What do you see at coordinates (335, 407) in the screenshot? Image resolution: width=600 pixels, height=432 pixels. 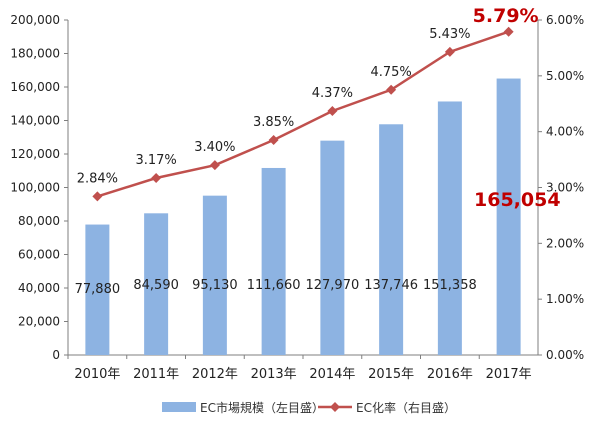 I see `legend-line-marker` at bounding box center [335, 407].